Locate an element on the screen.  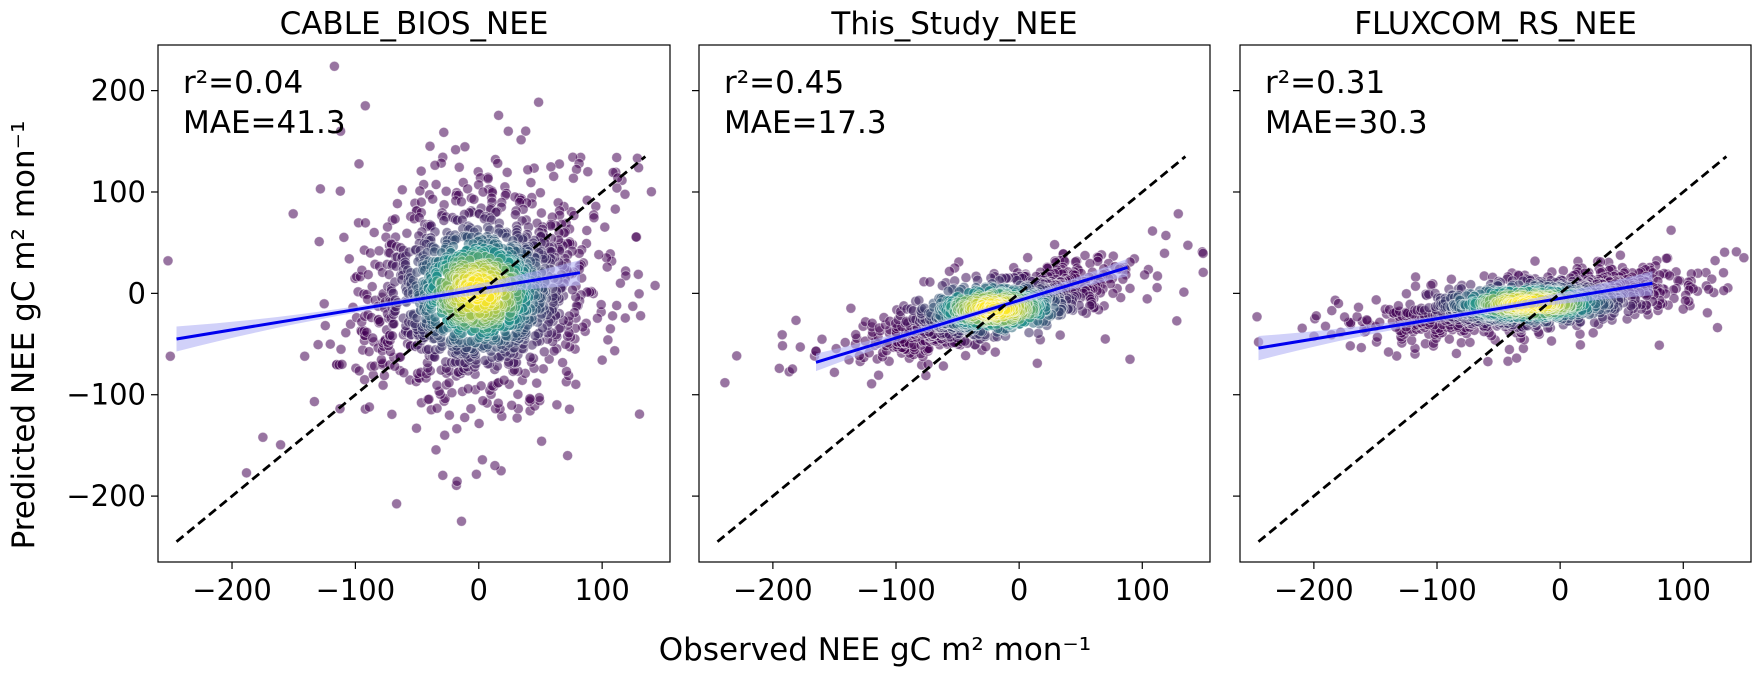
x-tick-label: 100 is located at coordinates (601, 590).